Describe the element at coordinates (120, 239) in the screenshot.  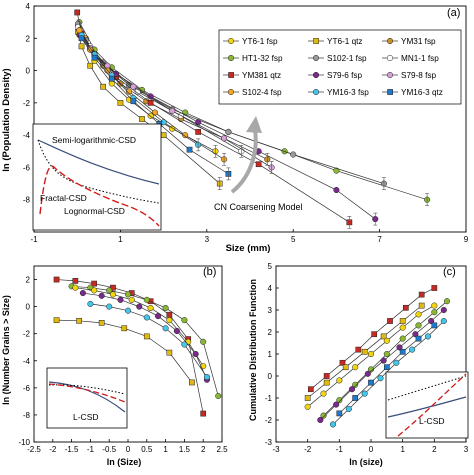
I see `x-tick-label: 1` at that location.